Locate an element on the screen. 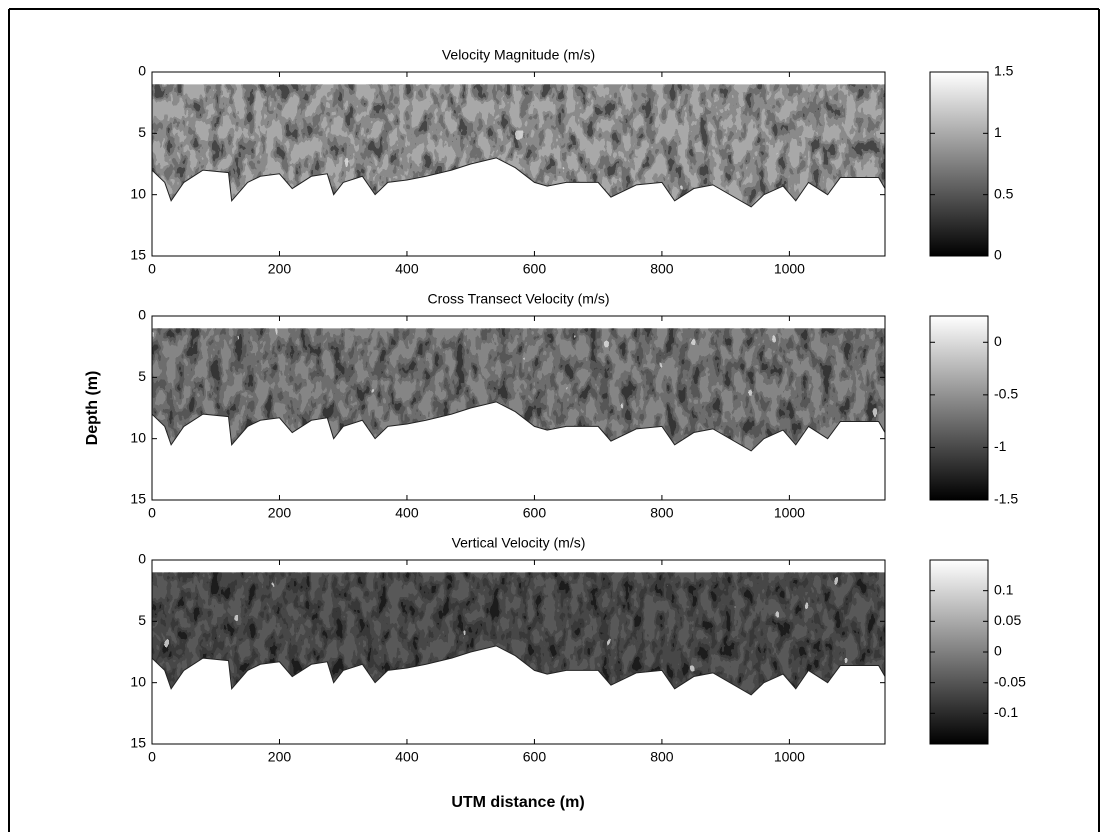  colorbar-tick-label: -0.5 is located at coordinates (1006, 394).